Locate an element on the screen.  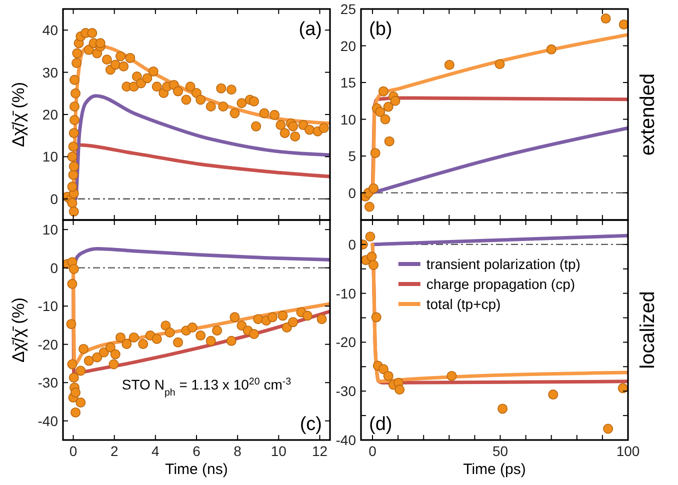
x-axis-title: Time (ns) is located at coordinates (196, 469).